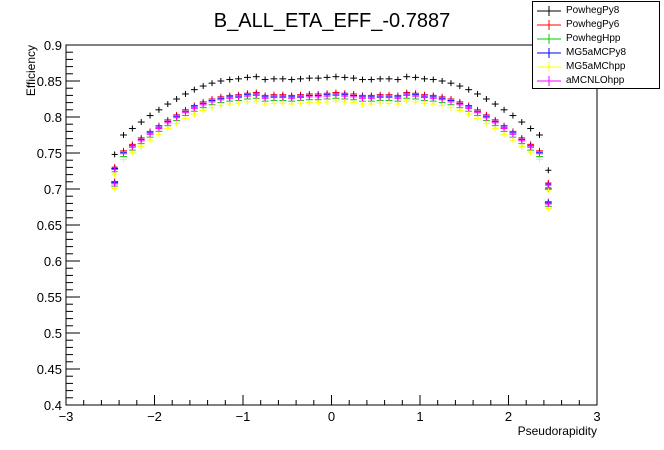 This screenshot has width=664, height=450. What do you see at coordinates (596, 416) in the screenshot?
I see `x-tick-label: 3` at bounding box center [596, 416].